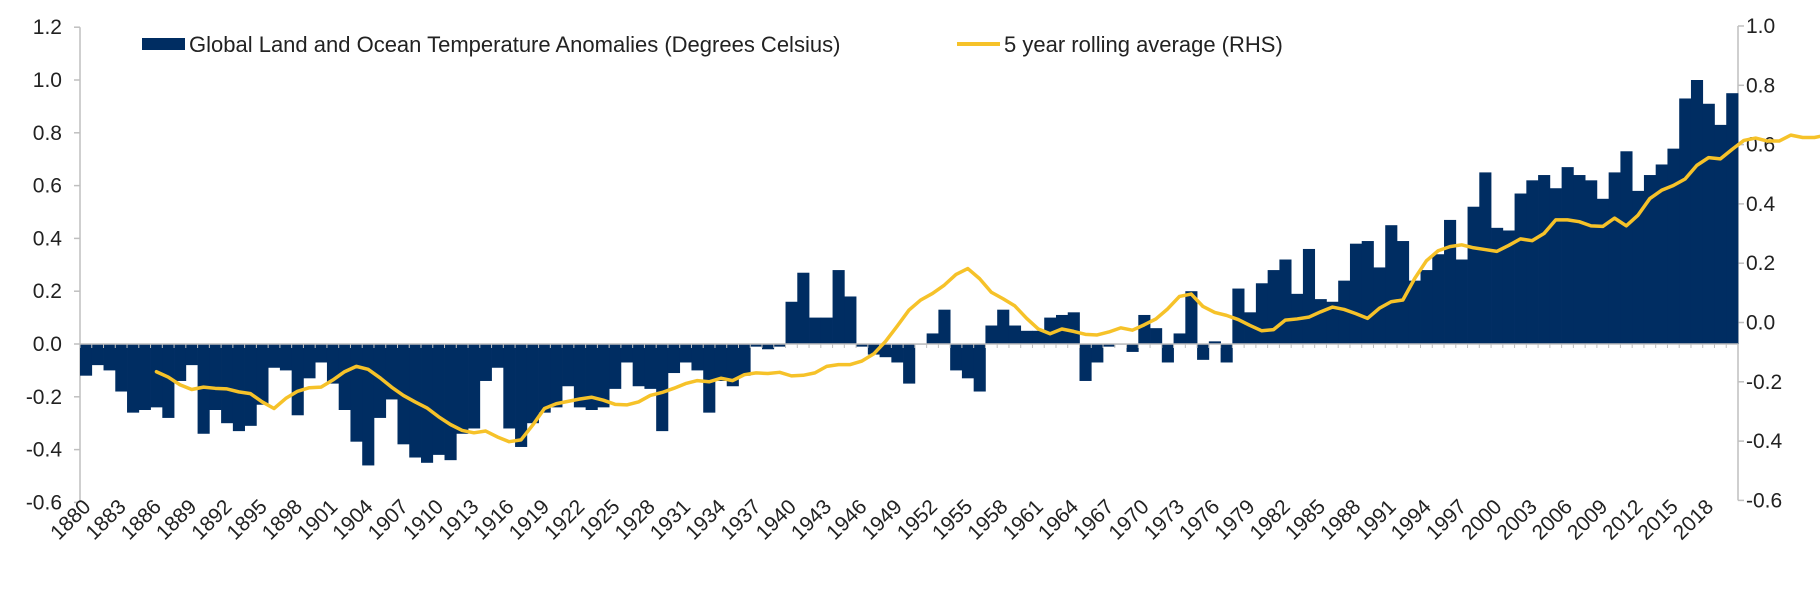 The width and height of the screenshot is (1820, 592). What do you see at coordinates (811, 519) in the screenshot?
I see `x-axis-tick-label: 1943` at bounding box center [811, 519].